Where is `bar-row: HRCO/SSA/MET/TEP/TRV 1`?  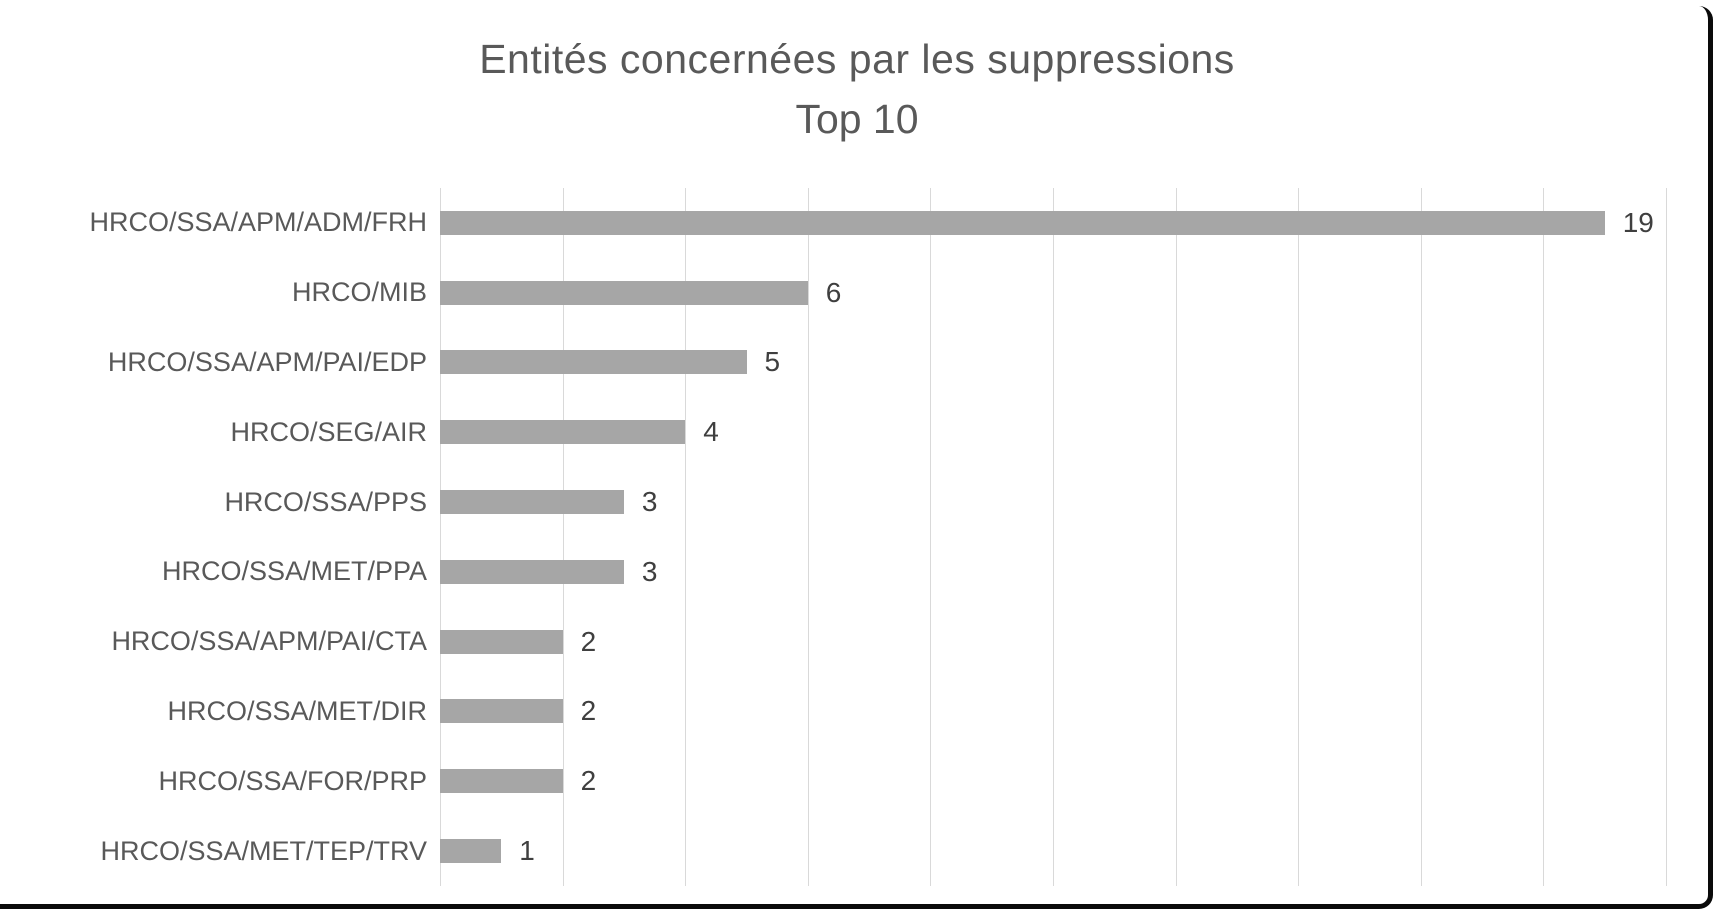
bar-row: HRCO/SSA/MET/TEP/TRV 1 is located at coordinates (833, 851).